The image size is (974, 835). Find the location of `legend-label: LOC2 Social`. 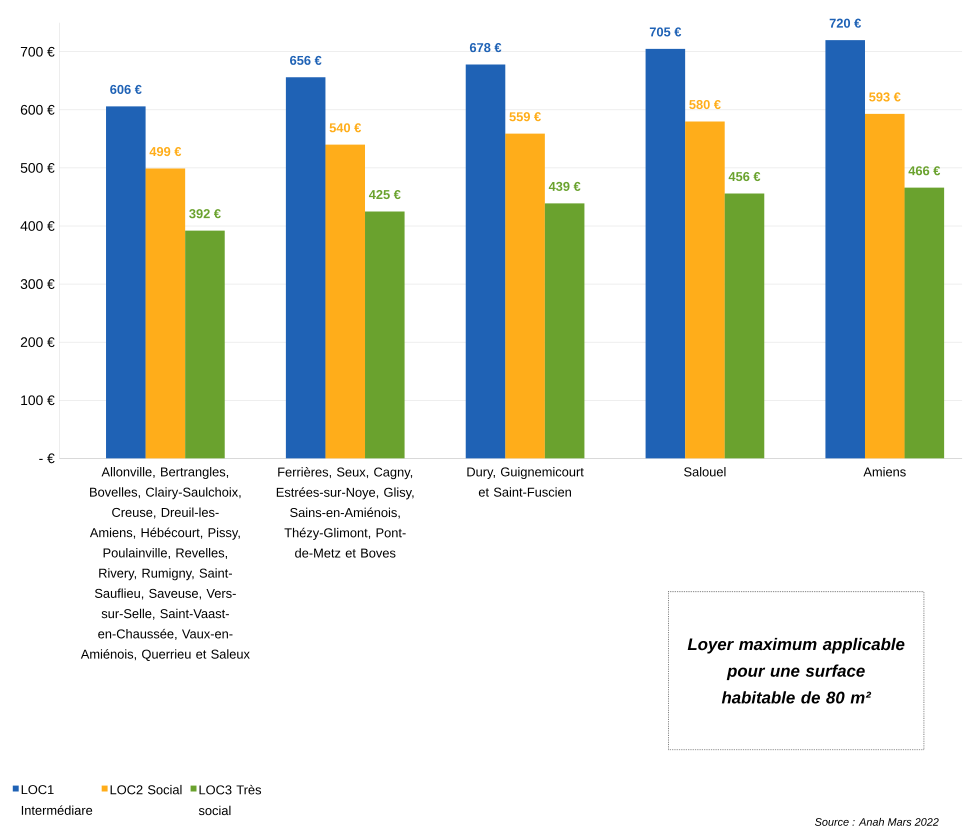

legend-label: LOC2 Social is located at coordinates (146, 789).